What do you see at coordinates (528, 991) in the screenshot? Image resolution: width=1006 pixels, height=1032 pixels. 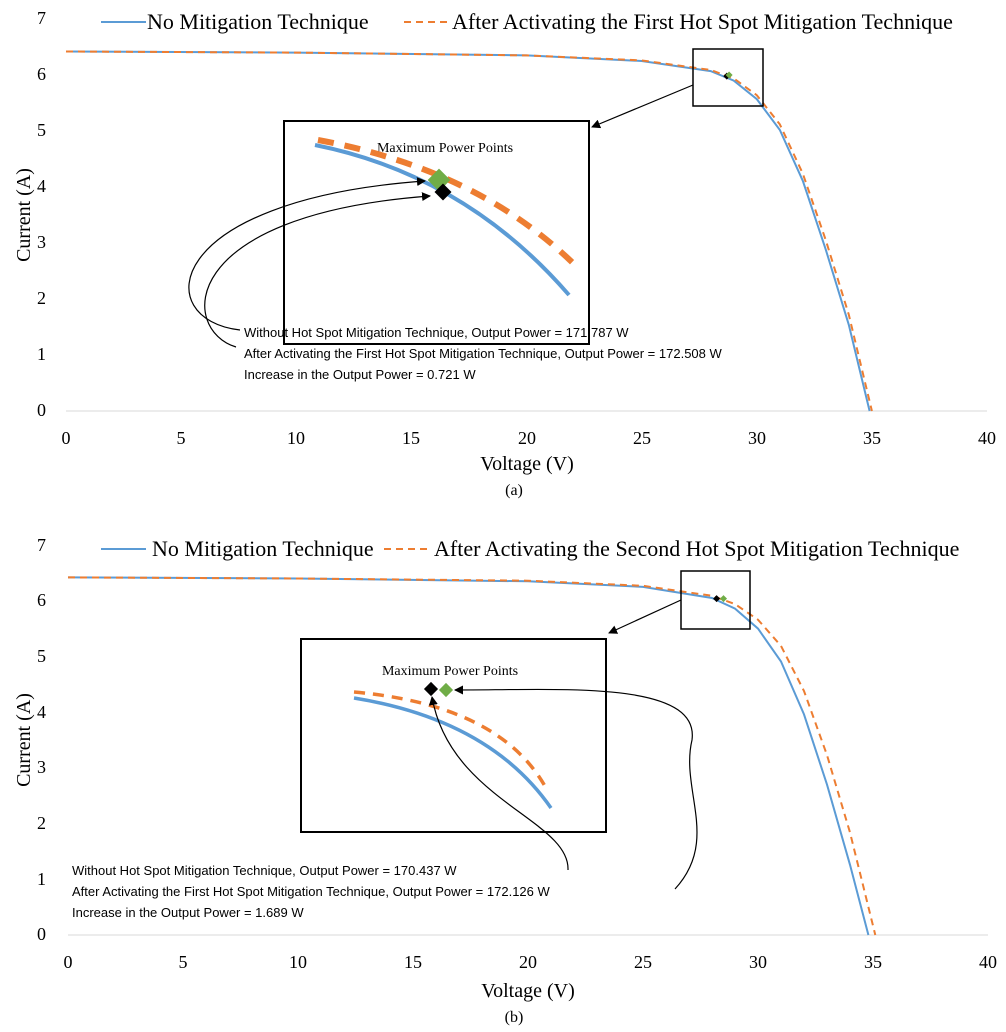 I see `chart-b-x-axis-label: Voltage (V)` at bounding box center [528, 991].